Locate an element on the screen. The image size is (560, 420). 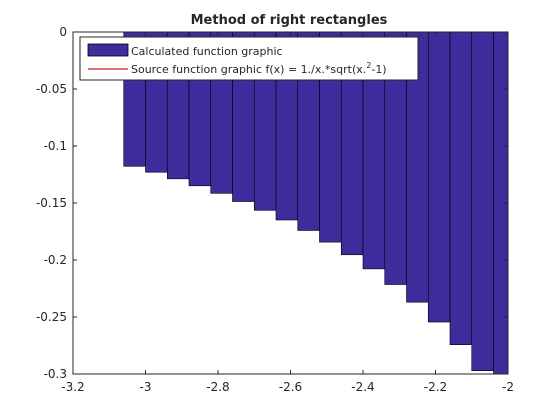
legend-line-label-exponent: 2 is located at coordinates (368, 65).